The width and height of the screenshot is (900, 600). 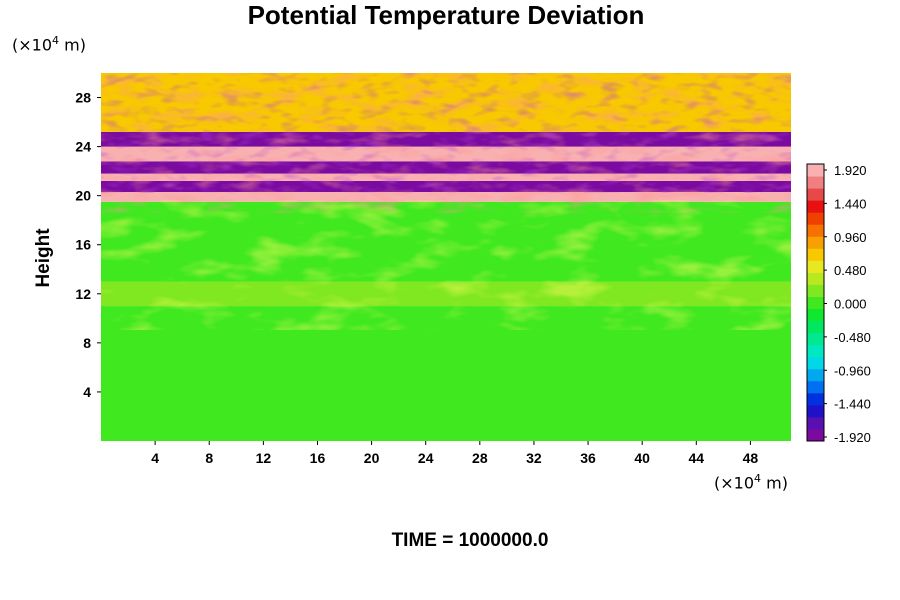 I want to click on y-axis-unit: (×104 m), so click(x=49, y=44).